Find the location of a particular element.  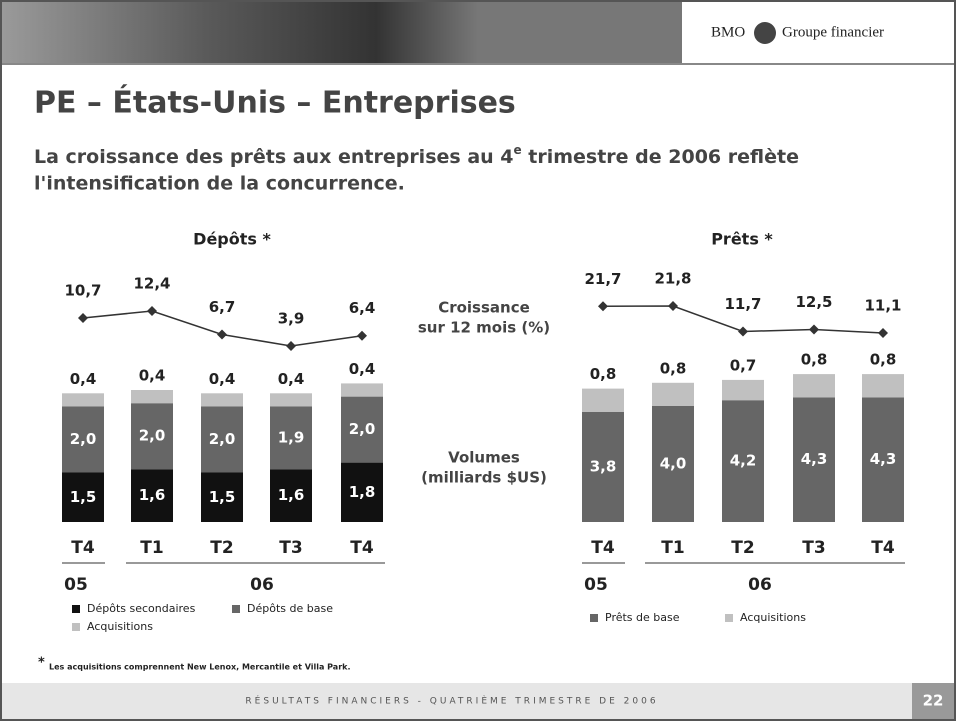

value-label: 0,7 is located at coordinates (743, 365).